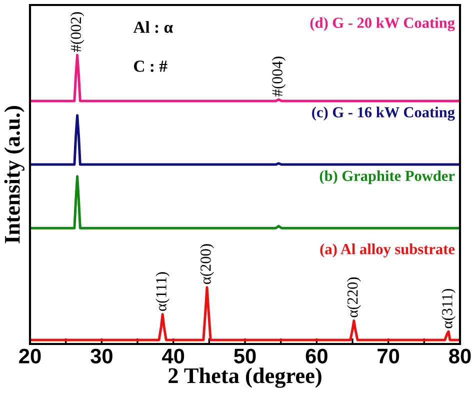 The image size is (474, 398). Describe the element at coordinates (449, 308) in the screenshot. I see `annotation: α(311)` at that location.